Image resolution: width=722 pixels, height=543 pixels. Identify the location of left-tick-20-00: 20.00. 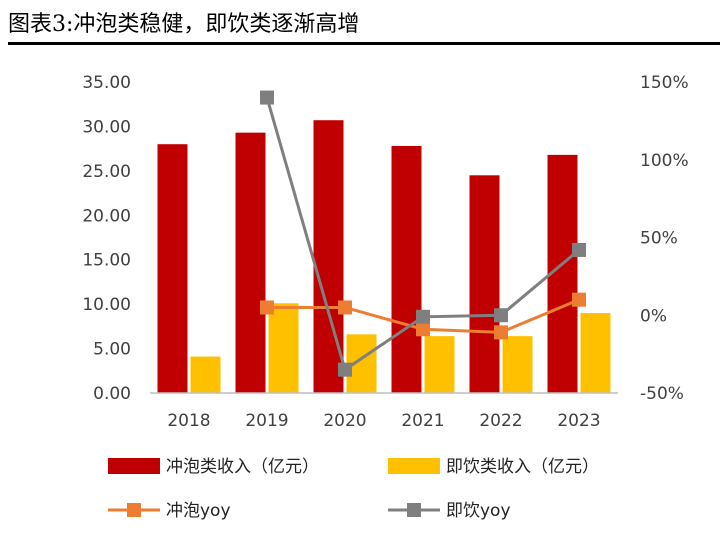
(106, 216).